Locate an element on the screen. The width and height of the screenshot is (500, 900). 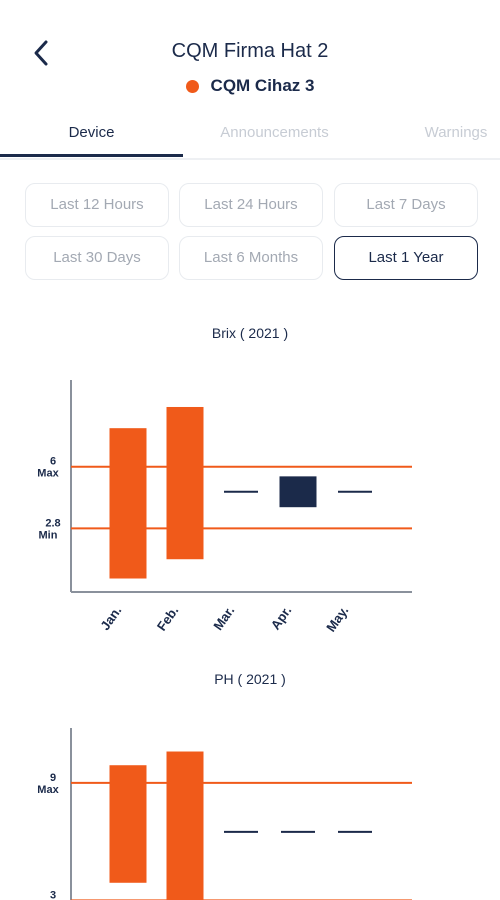
threshold-value-label: 3 is located at coordinates (53, 894).